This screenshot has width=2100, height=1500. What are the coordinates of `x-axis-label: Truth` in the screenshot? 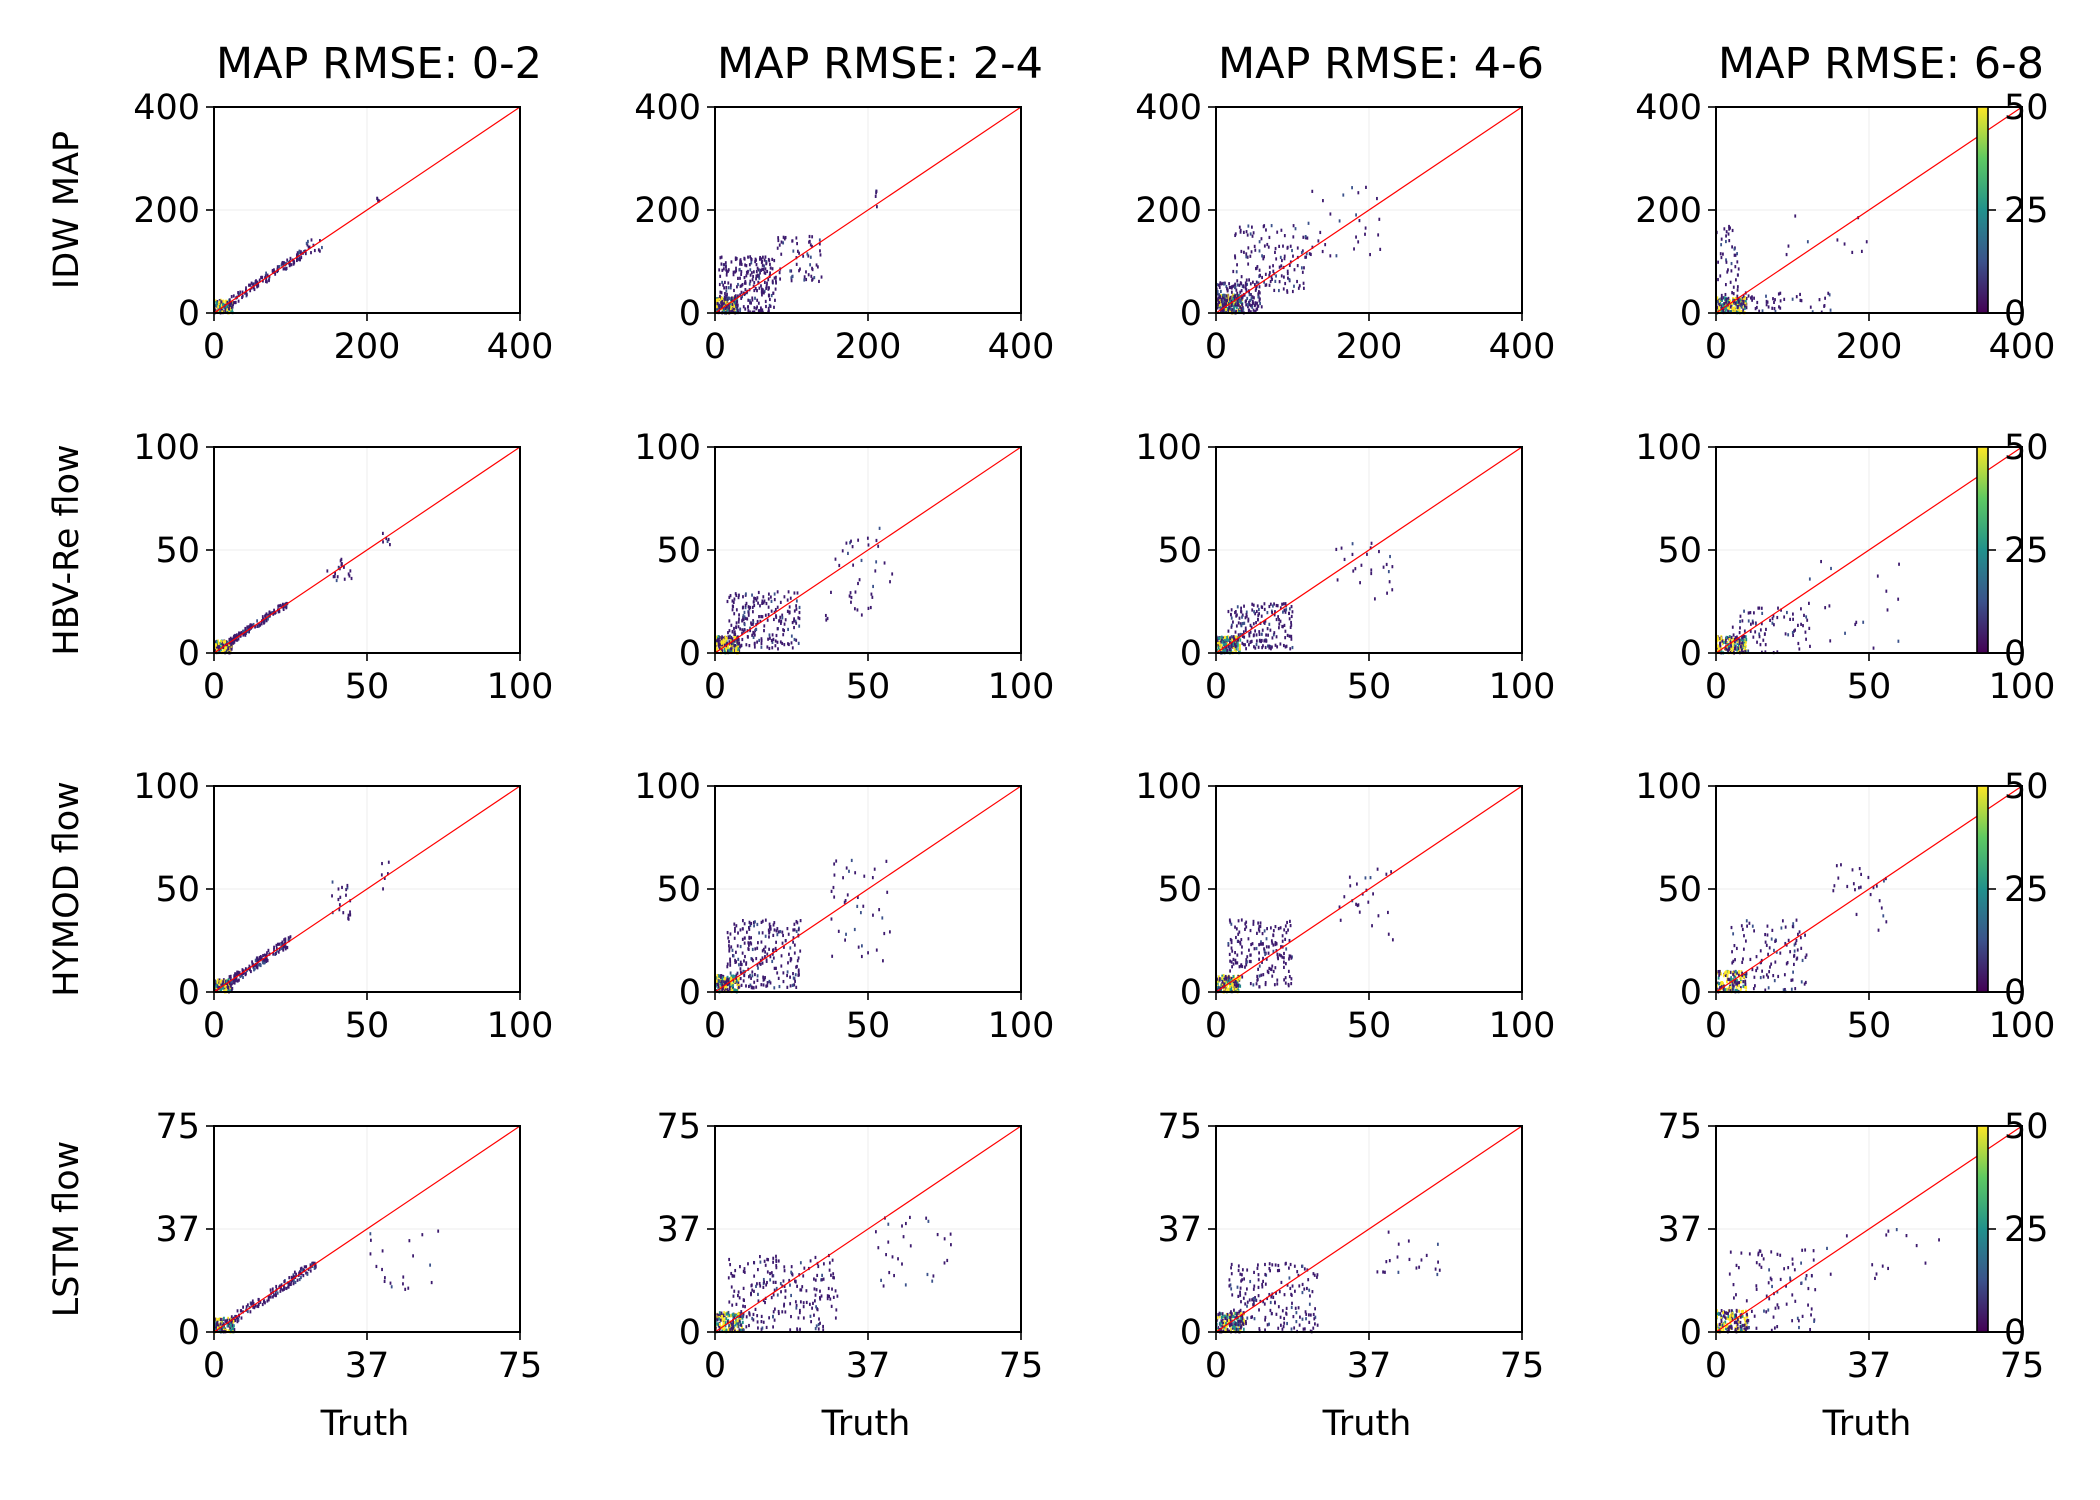 It's located at (365, 1424).